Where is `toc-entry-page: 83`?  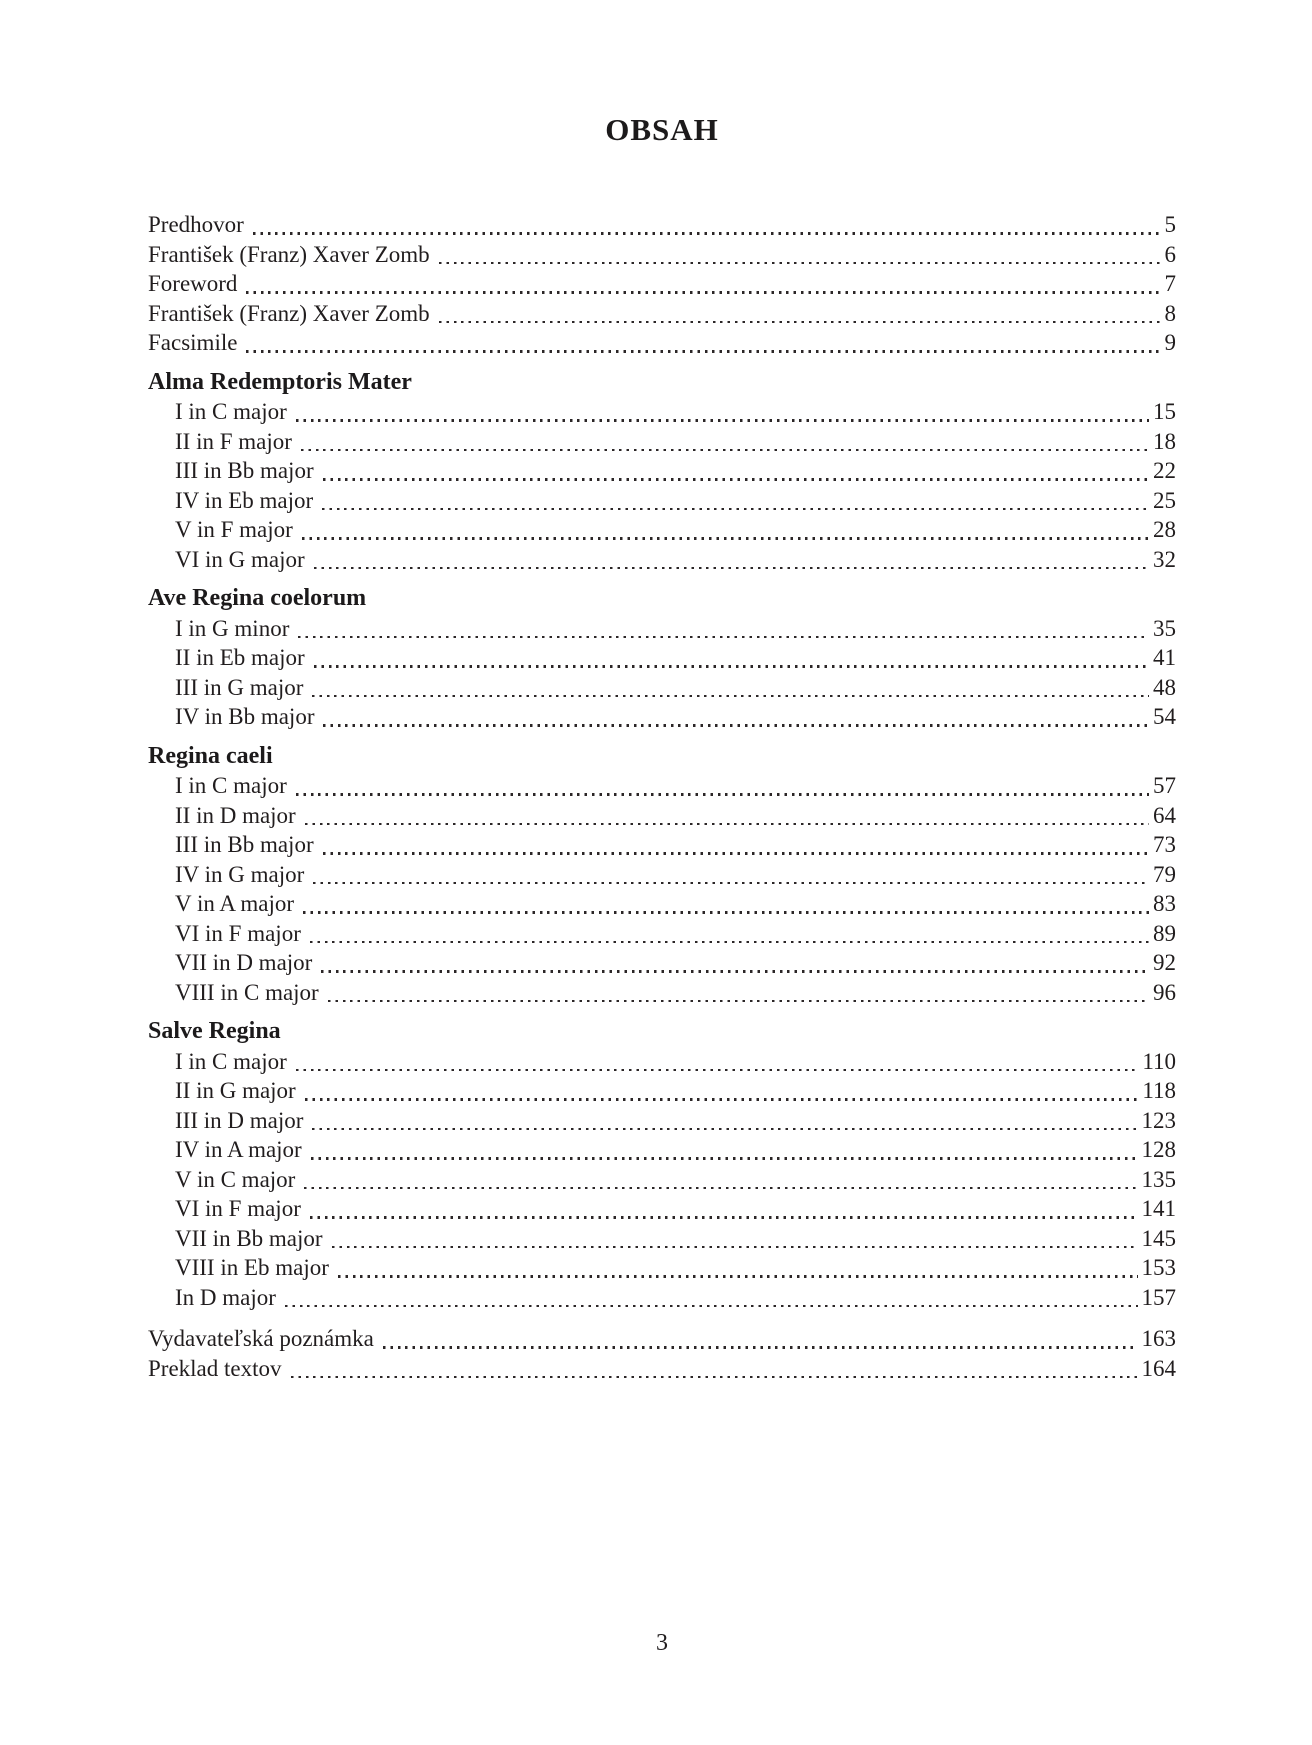
toc-entry-page: 83 is located at coordinates (1164, 903).